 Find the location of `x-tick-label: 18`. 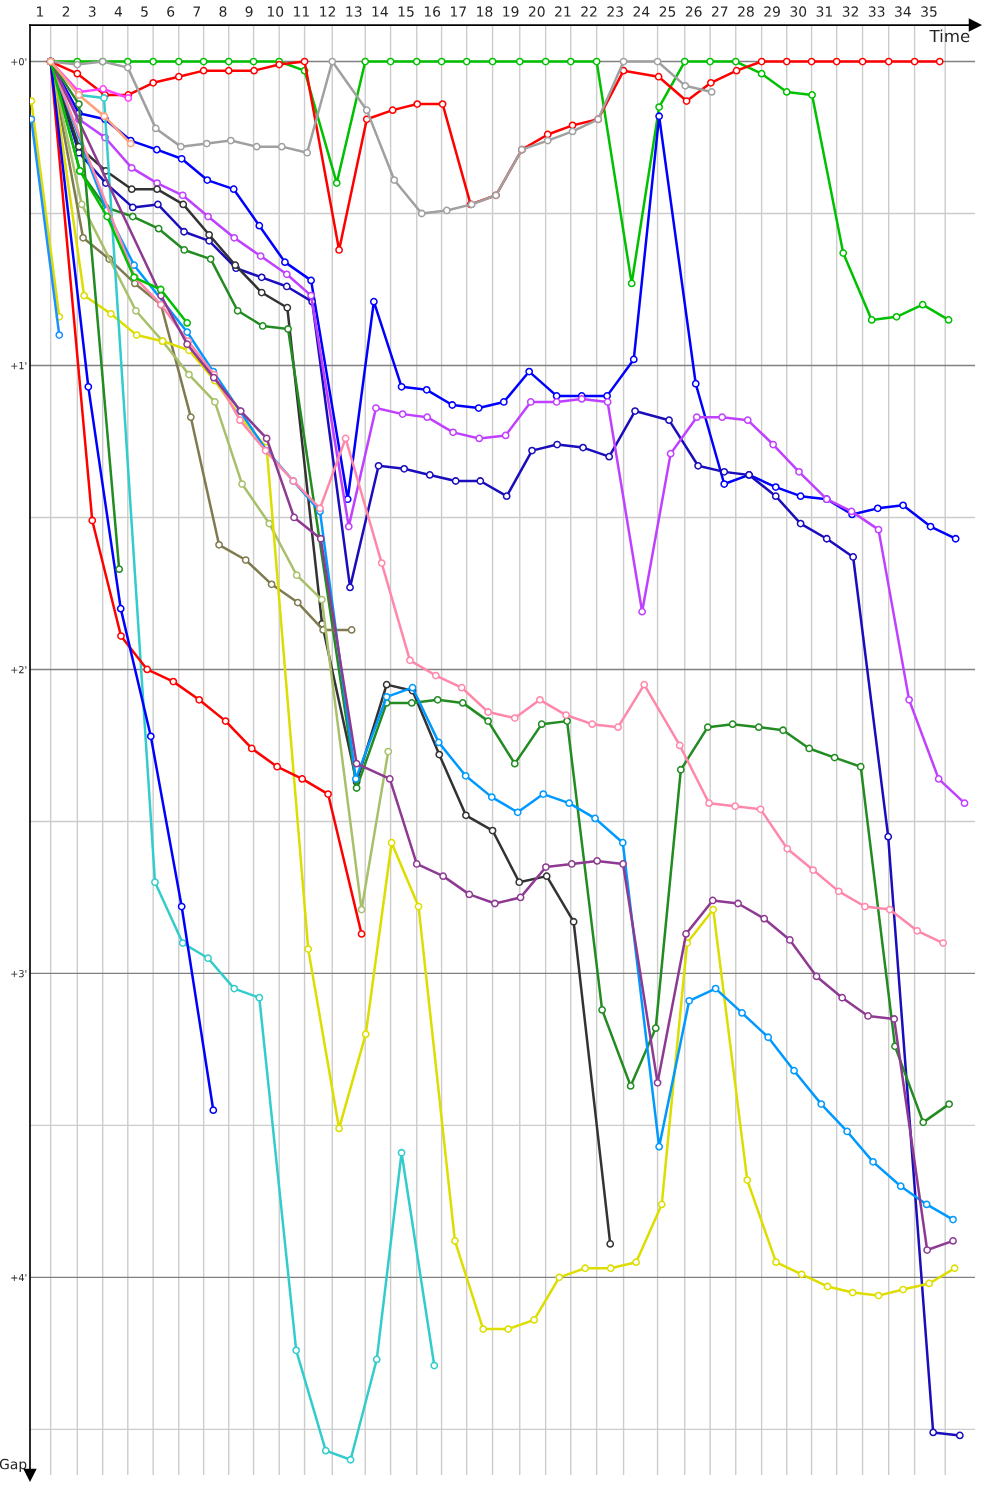

x-tick-label: 18 is located at coordinates (485, 11).